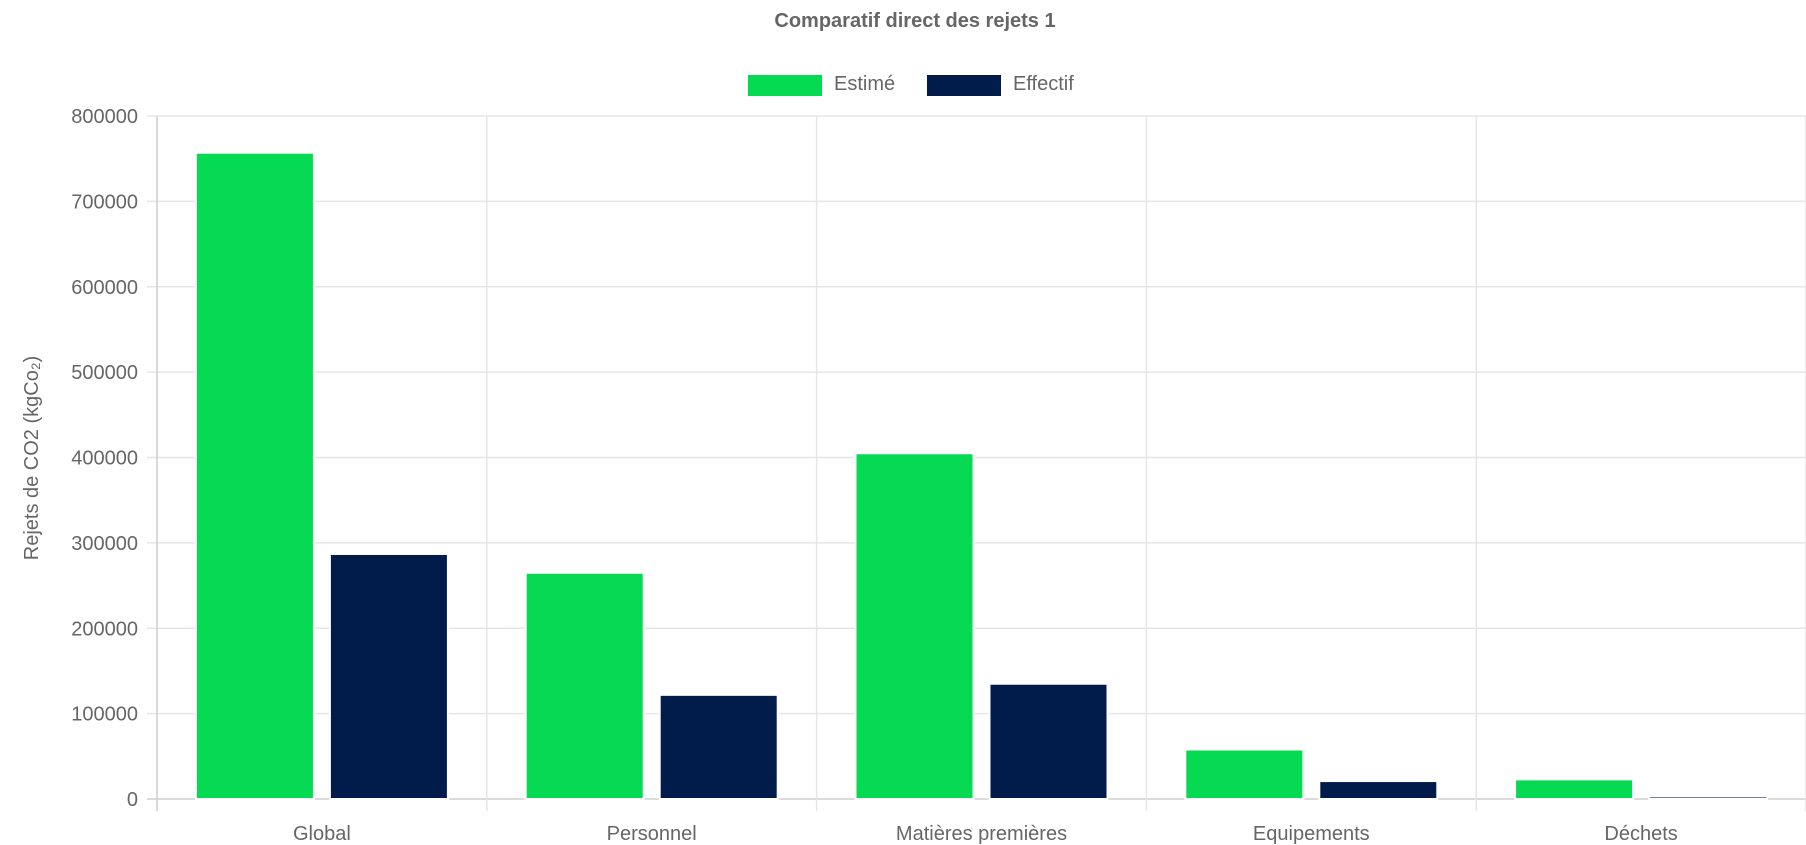 Image resolution: width=1806 pixels, height=845 pixels. Describe the element at coordinates (914, 21) in the screenshot. I see `chart-title: Comparatif direct des rejets 1` at that location.